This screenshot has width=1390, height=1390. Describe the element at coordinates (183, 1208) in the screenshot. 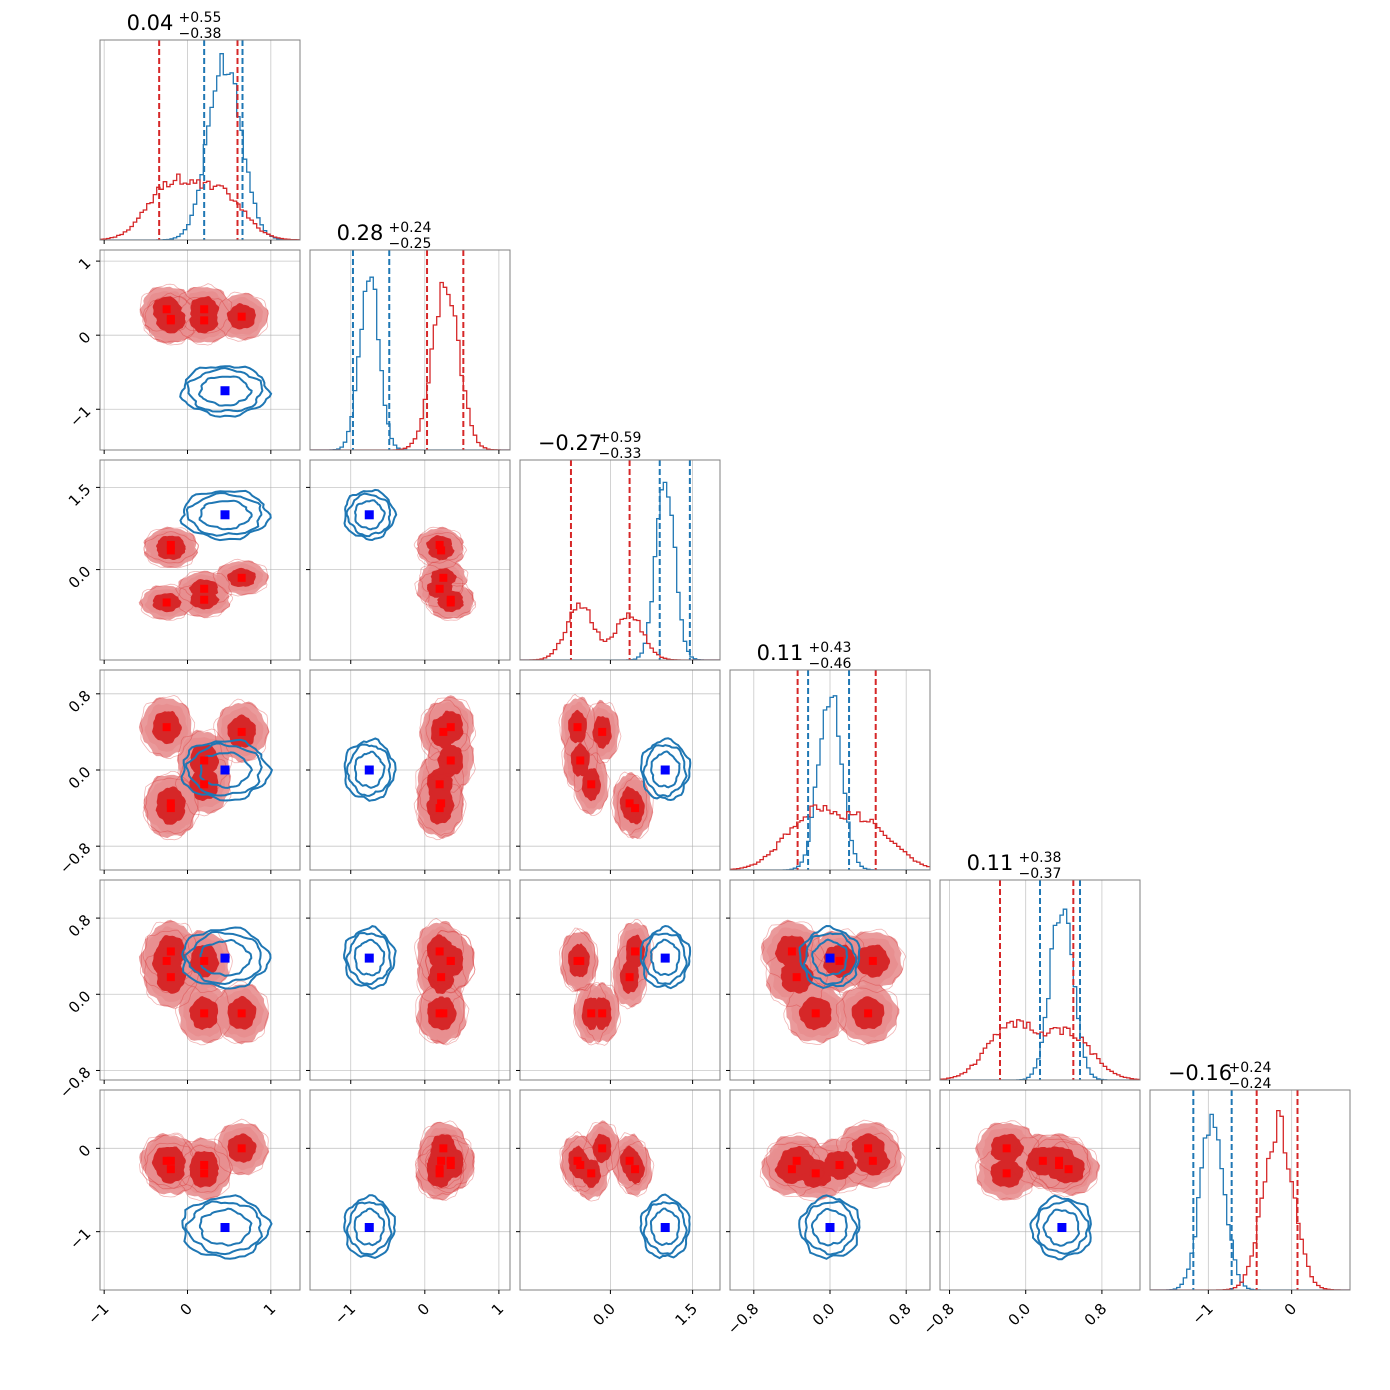

I see `panel-5-0: −1 0 1 −1 0` at that location.